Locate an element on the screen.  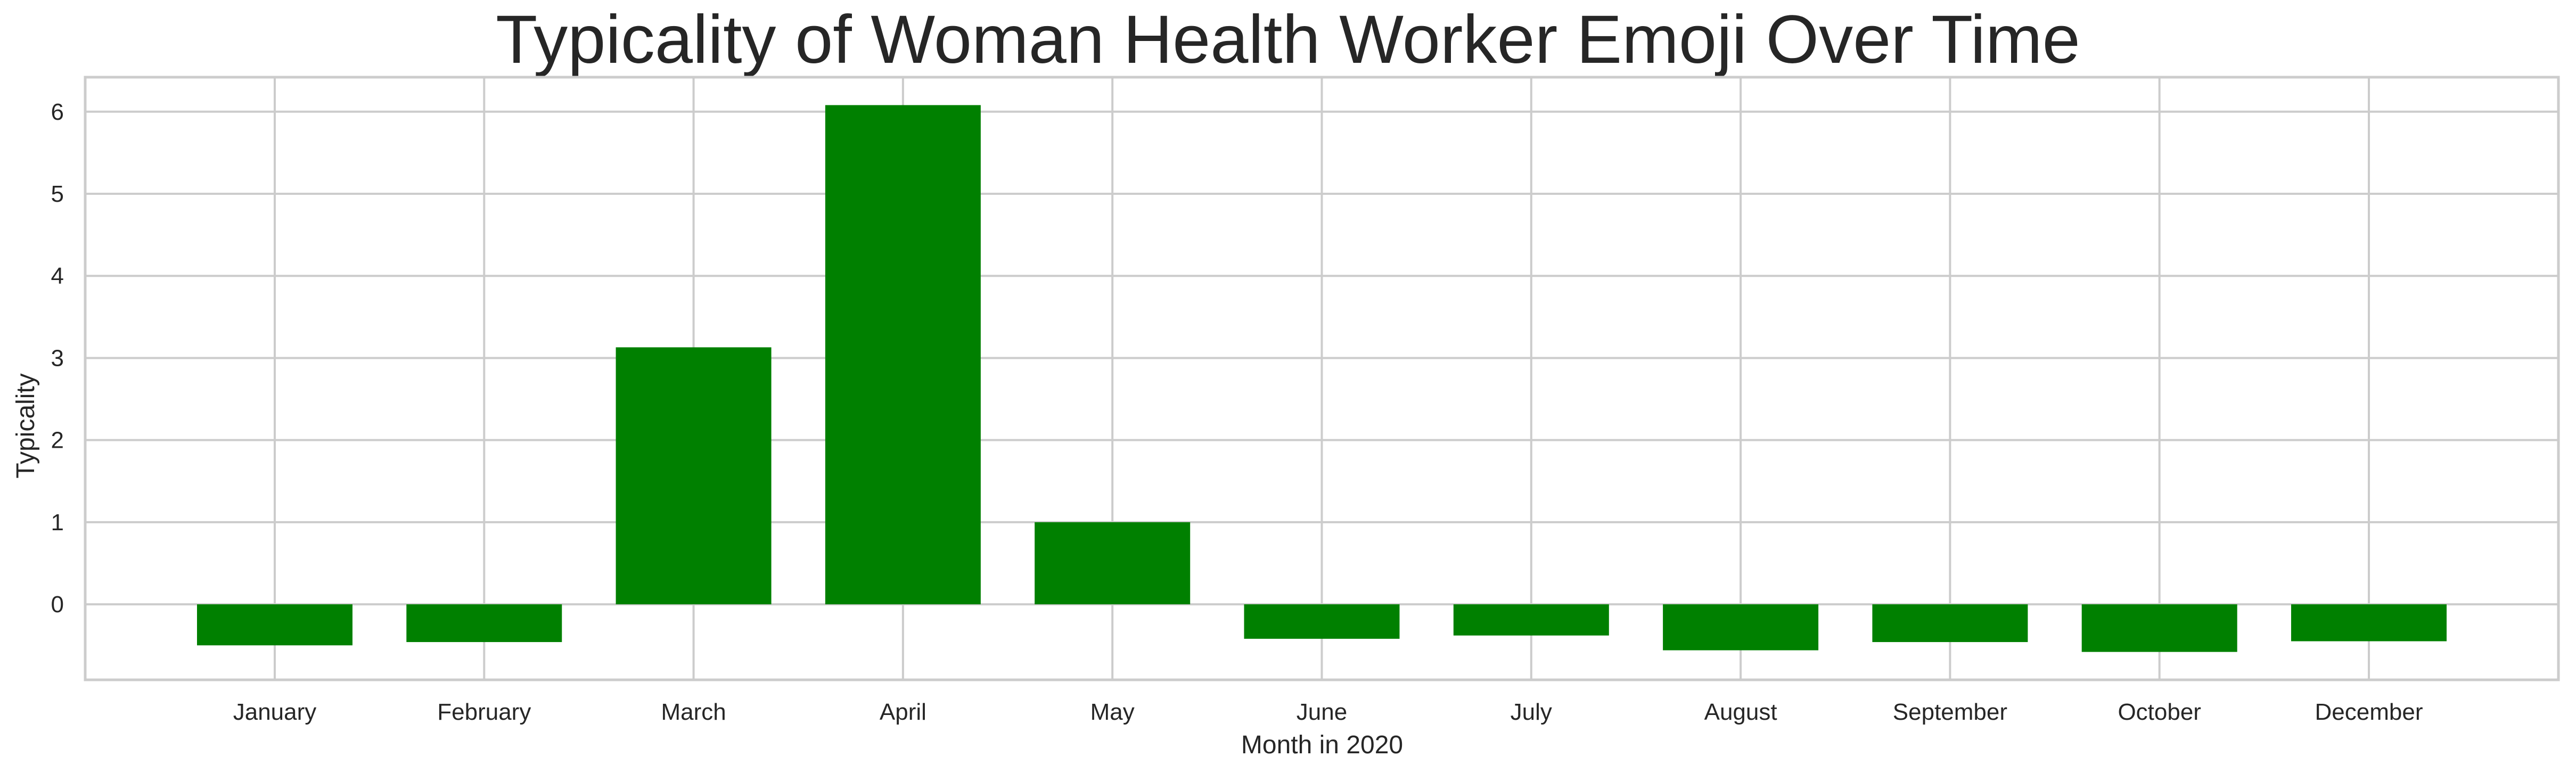
bar-march is located at coordinates (694, 476).